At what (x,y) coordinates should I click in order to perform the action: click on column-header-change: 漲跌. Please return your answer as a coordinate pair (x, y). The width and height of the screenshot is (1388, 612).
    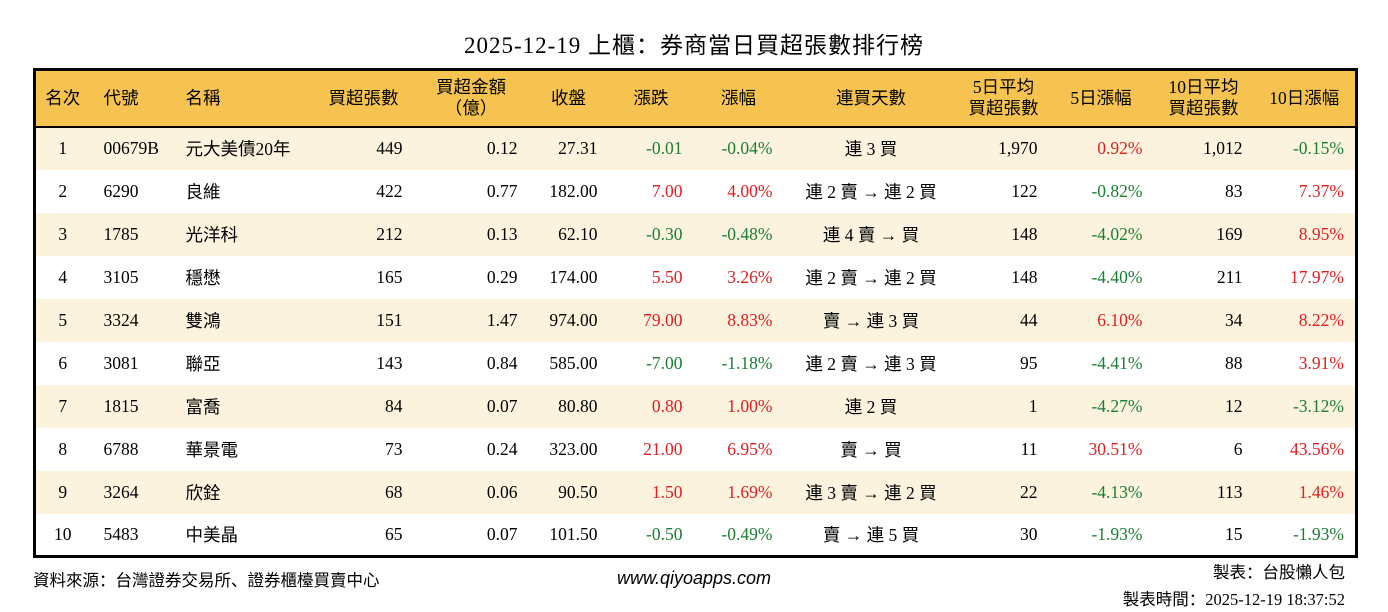
    Looking at the image, I should click on (651, 98).